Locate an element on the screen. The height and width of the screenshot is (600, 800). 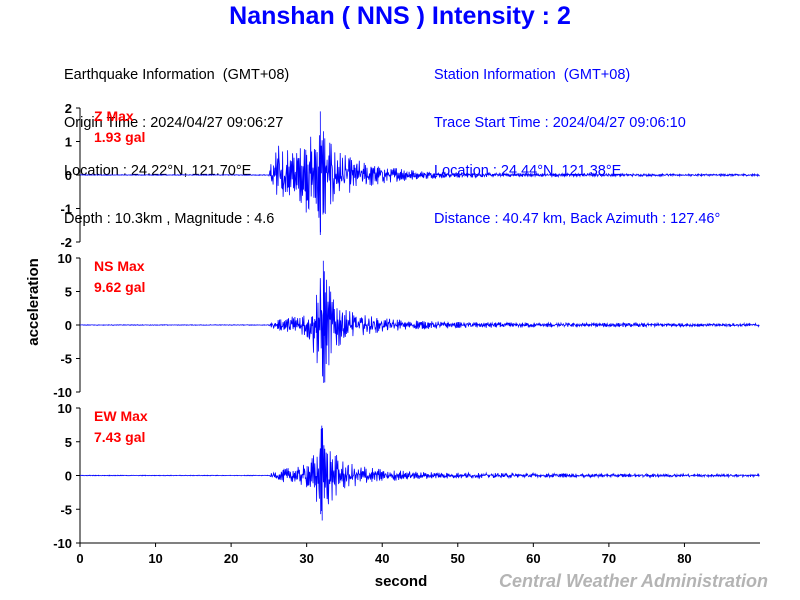
ew-y-tick-label: 10 is located at coordinates (65, 408).